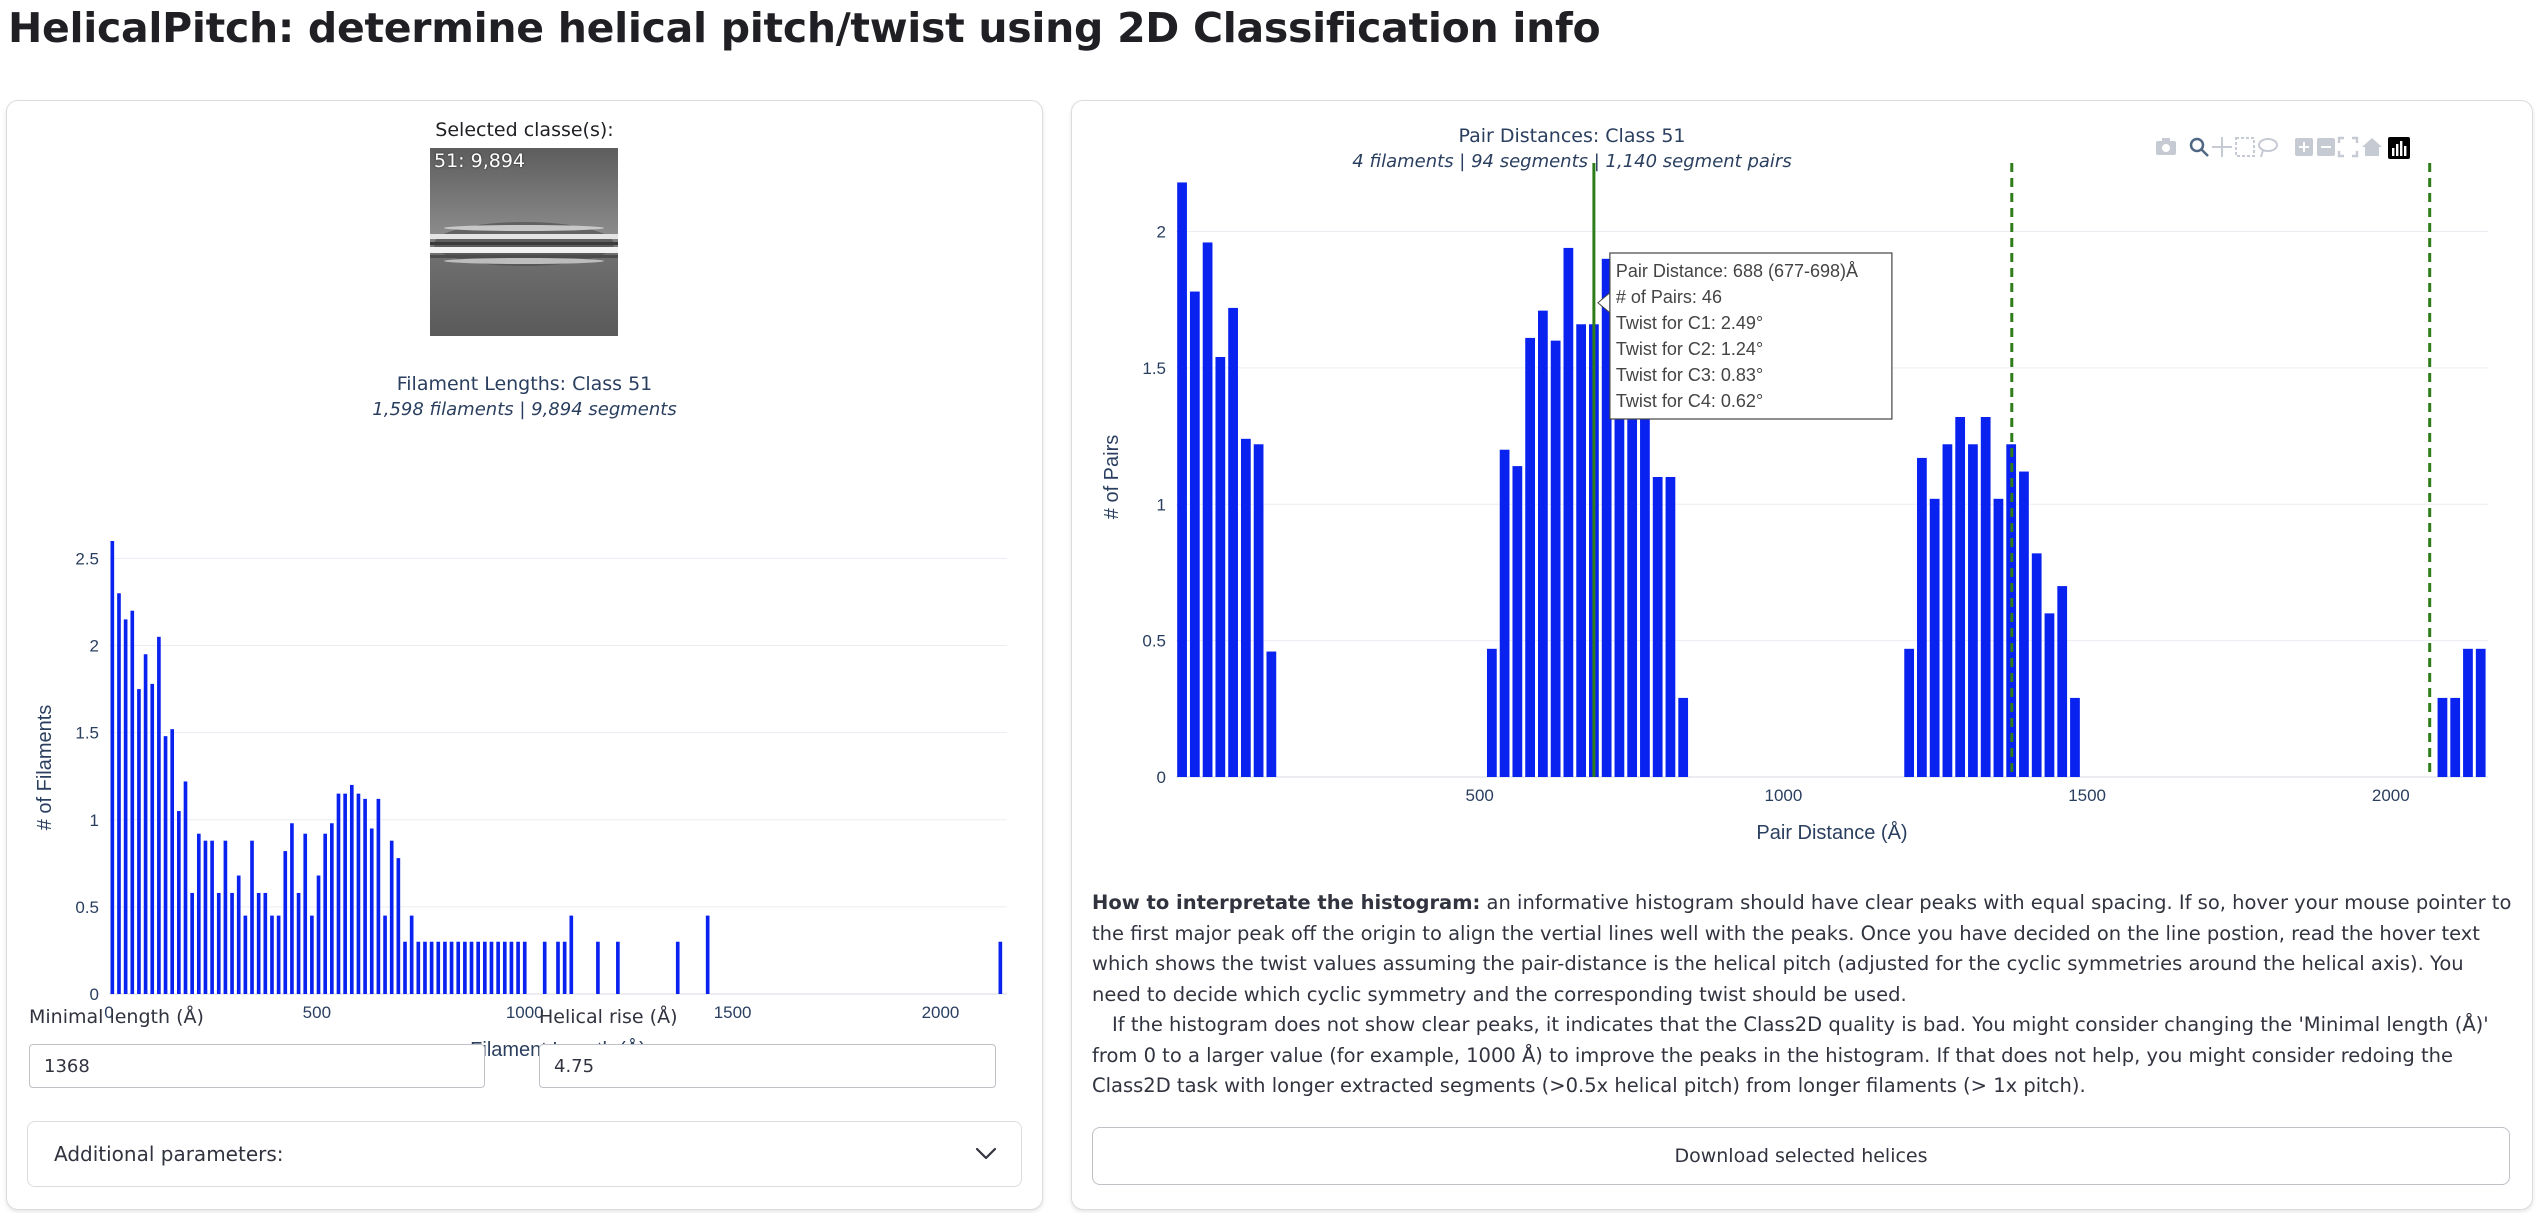 The height and width of the screenshot is (1213, 2538). I want to click on lasso-select-icon, so click(2268, 148).